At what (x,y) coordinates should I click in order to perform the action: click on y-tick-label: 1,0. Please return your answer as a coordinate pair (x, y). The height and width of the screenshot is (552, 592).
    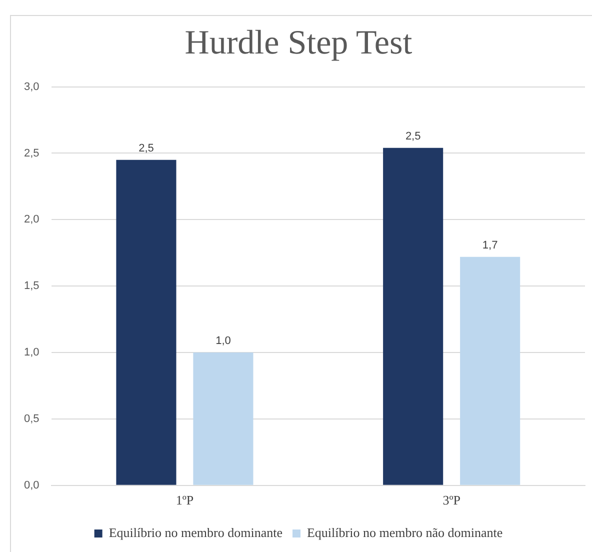
    Looking at the image, I should click on (32, 352).